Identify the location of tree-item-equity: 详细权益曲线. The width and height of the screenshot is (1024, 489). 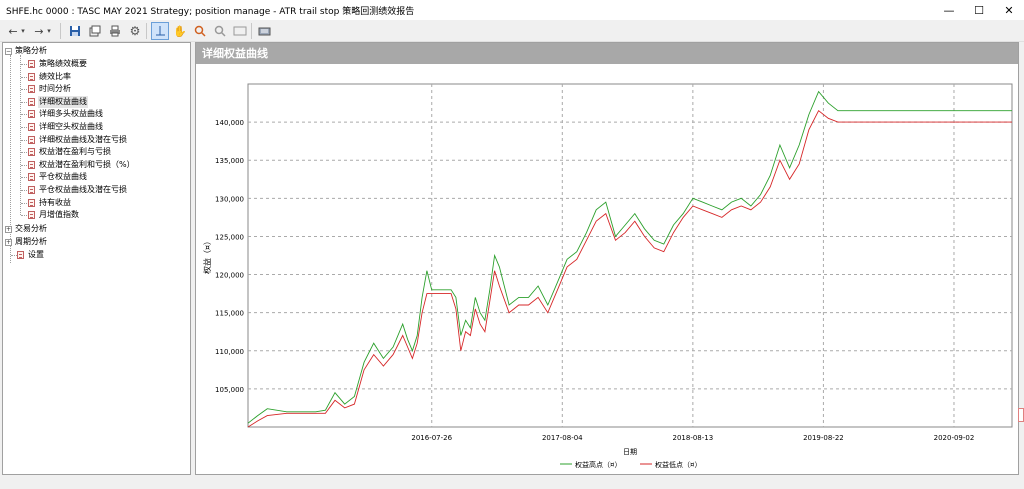
(58, 101).